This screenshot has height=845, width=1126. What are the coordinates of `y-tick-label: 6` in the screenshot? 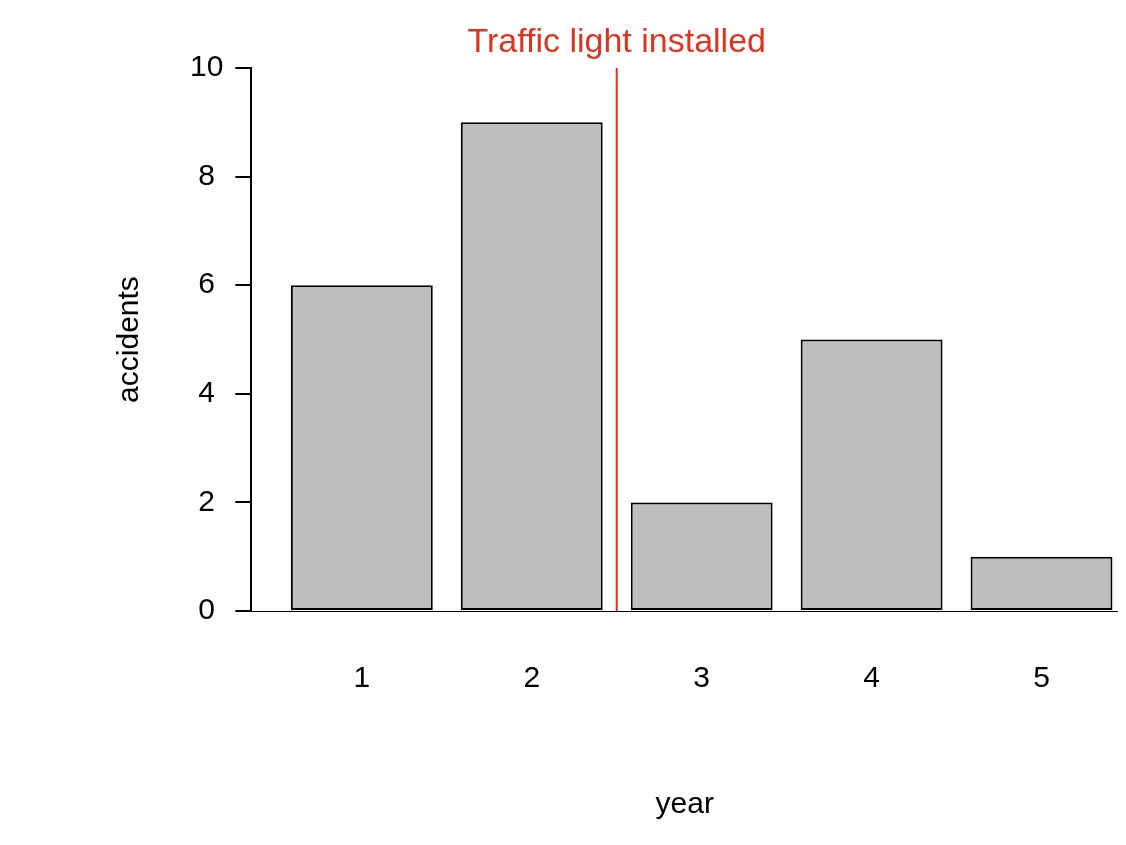 It's located at (207, 283).